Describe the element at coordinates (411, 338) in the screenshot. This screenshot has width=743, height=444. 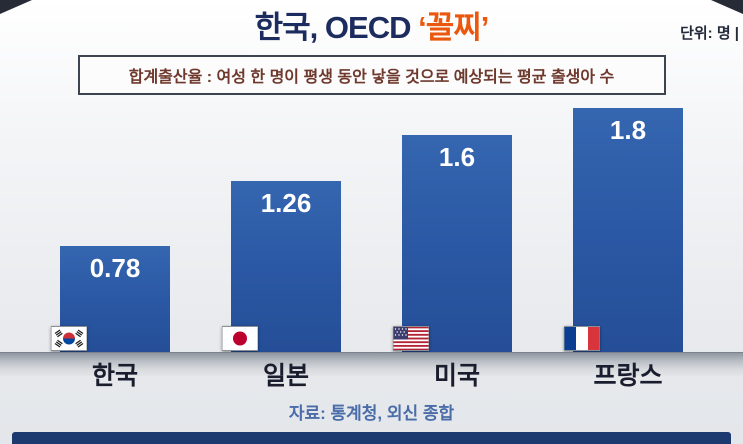
I see `united-states-flag-icon` at that location.